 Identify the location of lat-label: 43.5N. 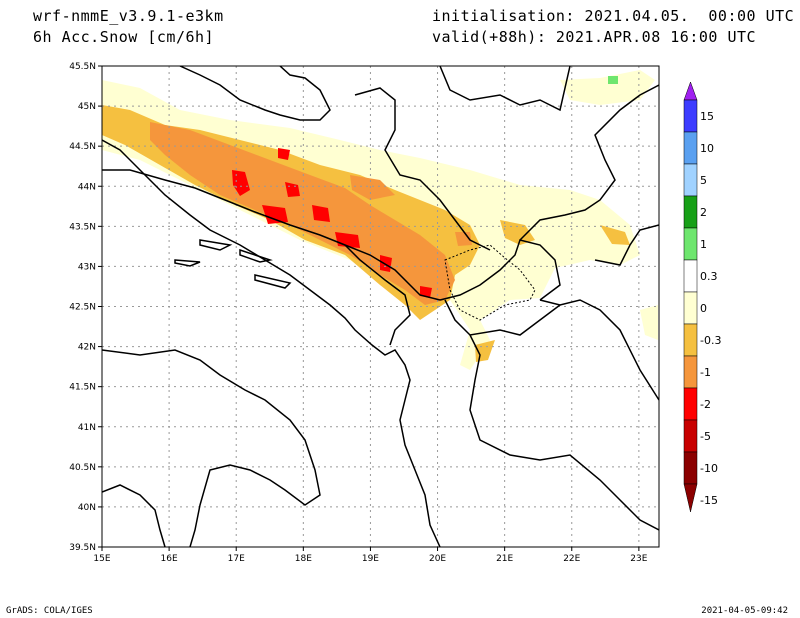
(82, 227).